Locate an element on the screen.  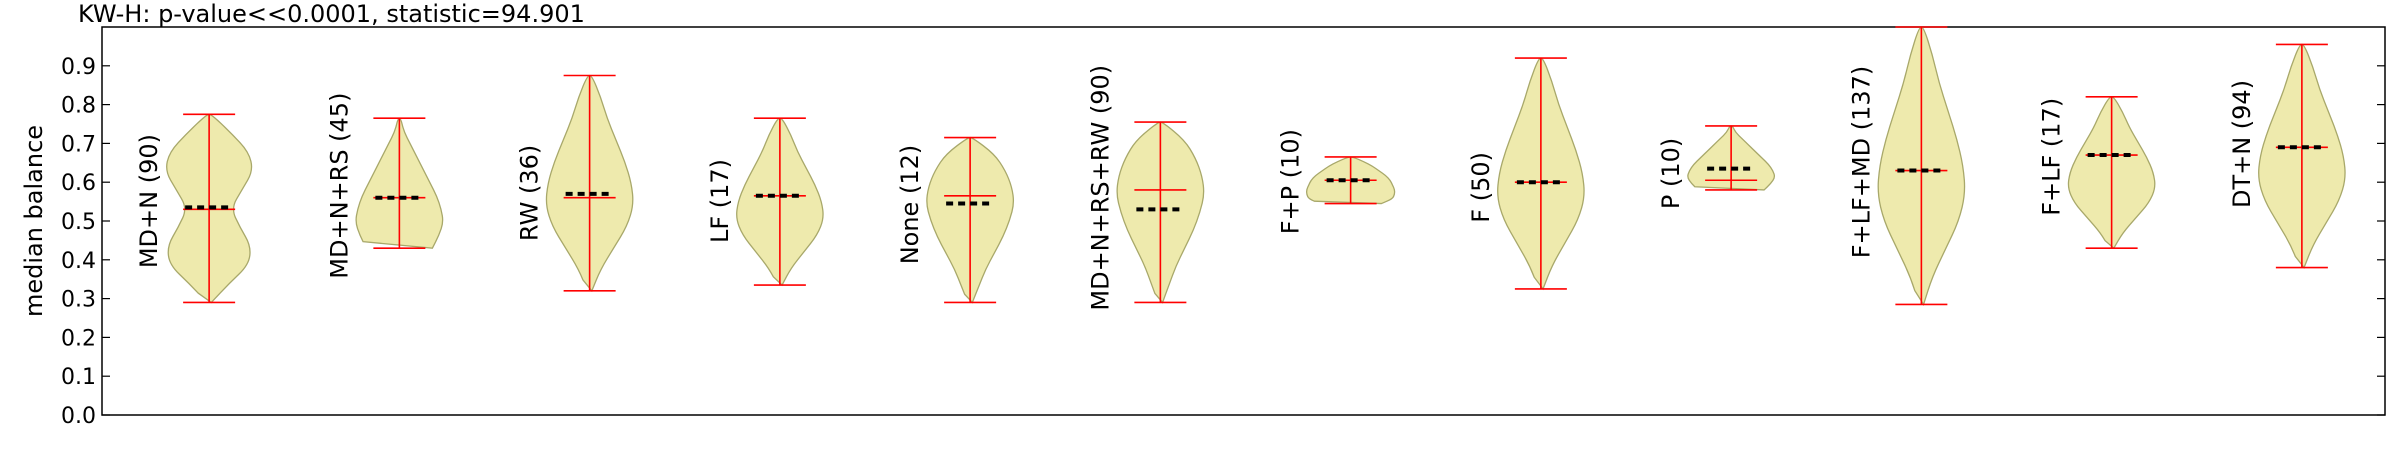
violin: P (10) is located at coordinates (1716, 167).